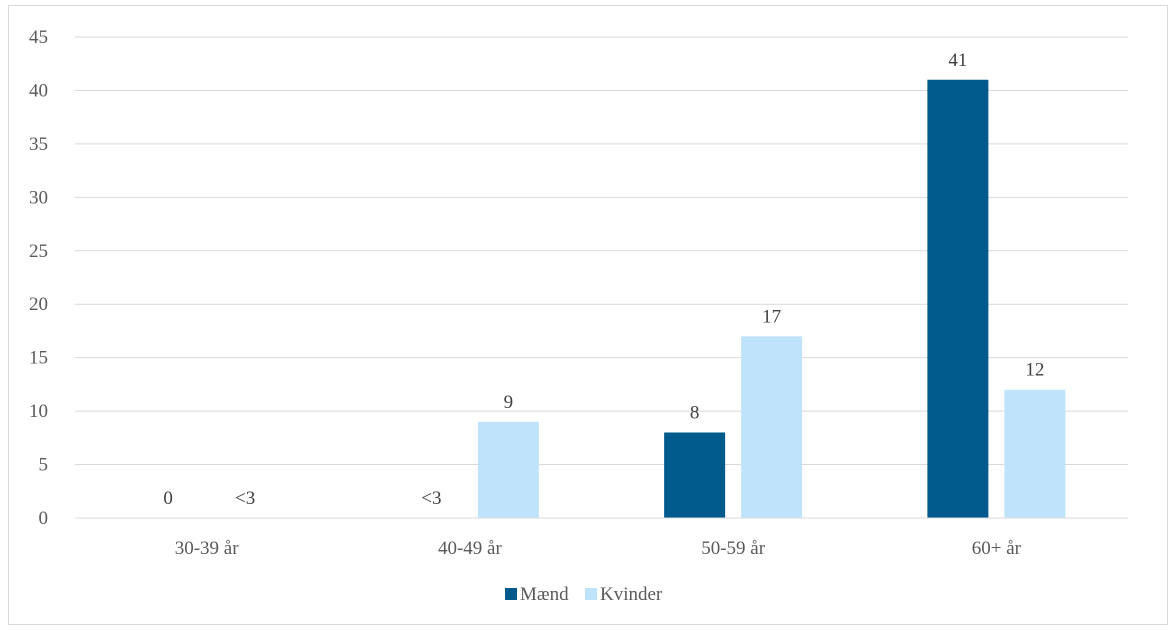 This screenshot has height=630, width=1175. I want to click on y-tick-label: 0, so click(44, 518).